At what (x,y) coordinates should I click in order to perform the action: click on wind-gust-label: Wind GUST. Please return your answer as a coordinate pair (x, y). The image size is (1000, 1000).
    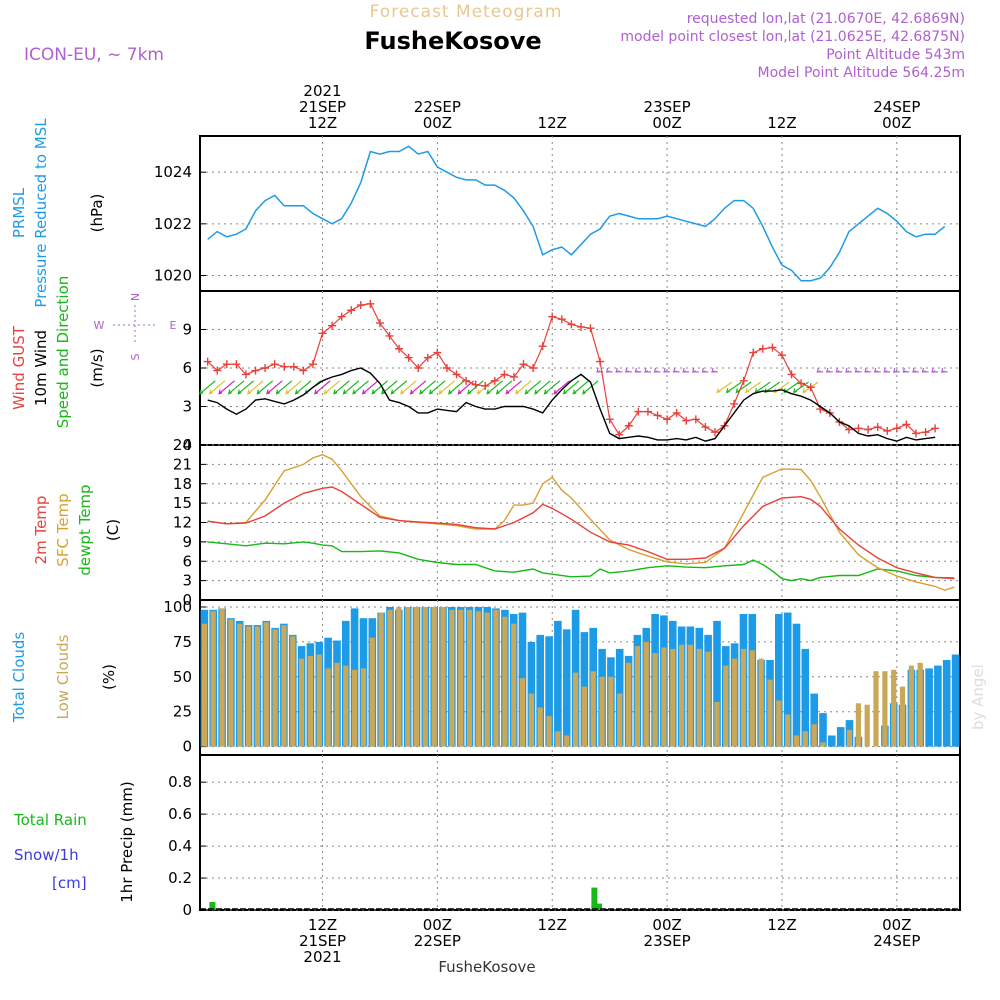
    Looking at the image, I should click on (19, 367).